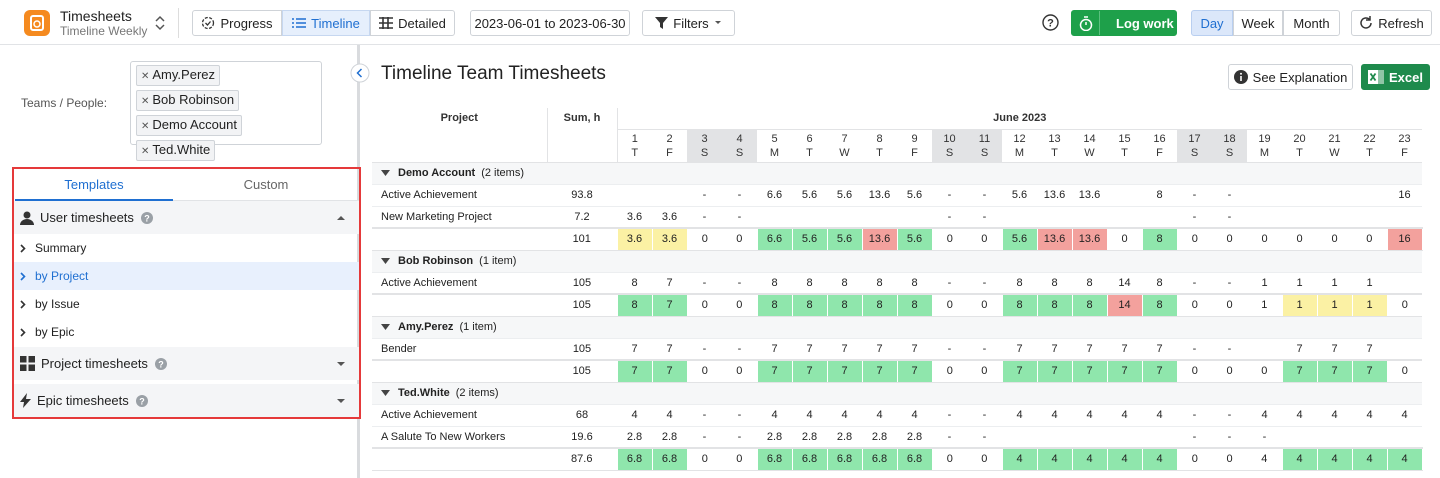 The width and height of the screenshot is (1440, 478). What do you see at coordinates (704, 152) in the screenshot?
I see `day-weekday: S` at bounding box center [704, 152].